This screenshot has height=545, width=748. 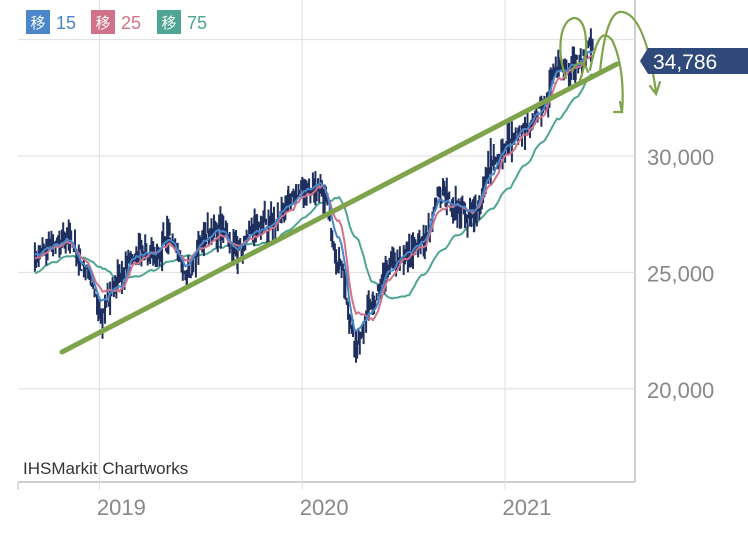 I want to click on legend: 移 15 移 25 移 75, so click(x=116, y=22).